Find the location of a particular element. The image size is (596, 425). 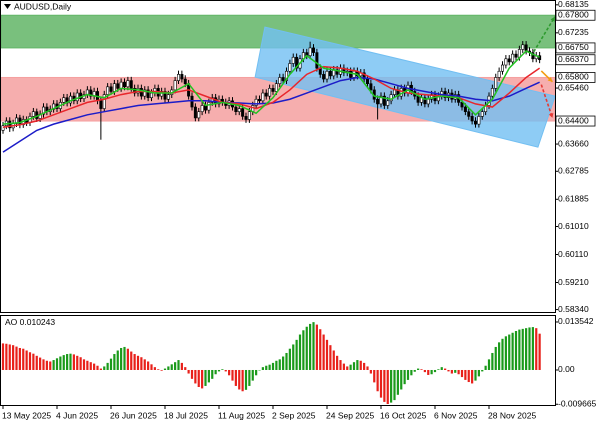

x-tick-label: 11 Aug 2025 is located at coordinates (241, 415).